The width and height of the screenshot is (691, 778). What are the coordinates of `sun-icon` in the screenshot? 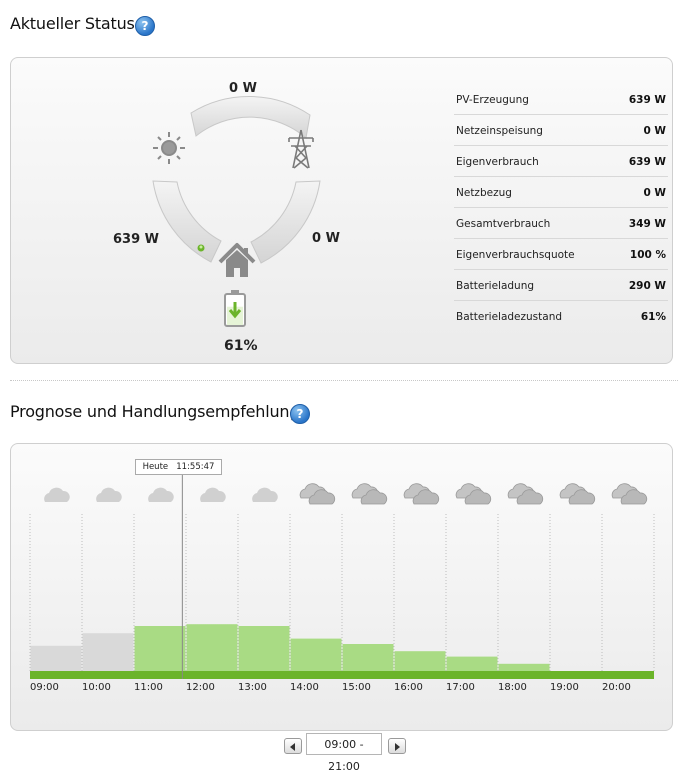 It's located at (169, 148).